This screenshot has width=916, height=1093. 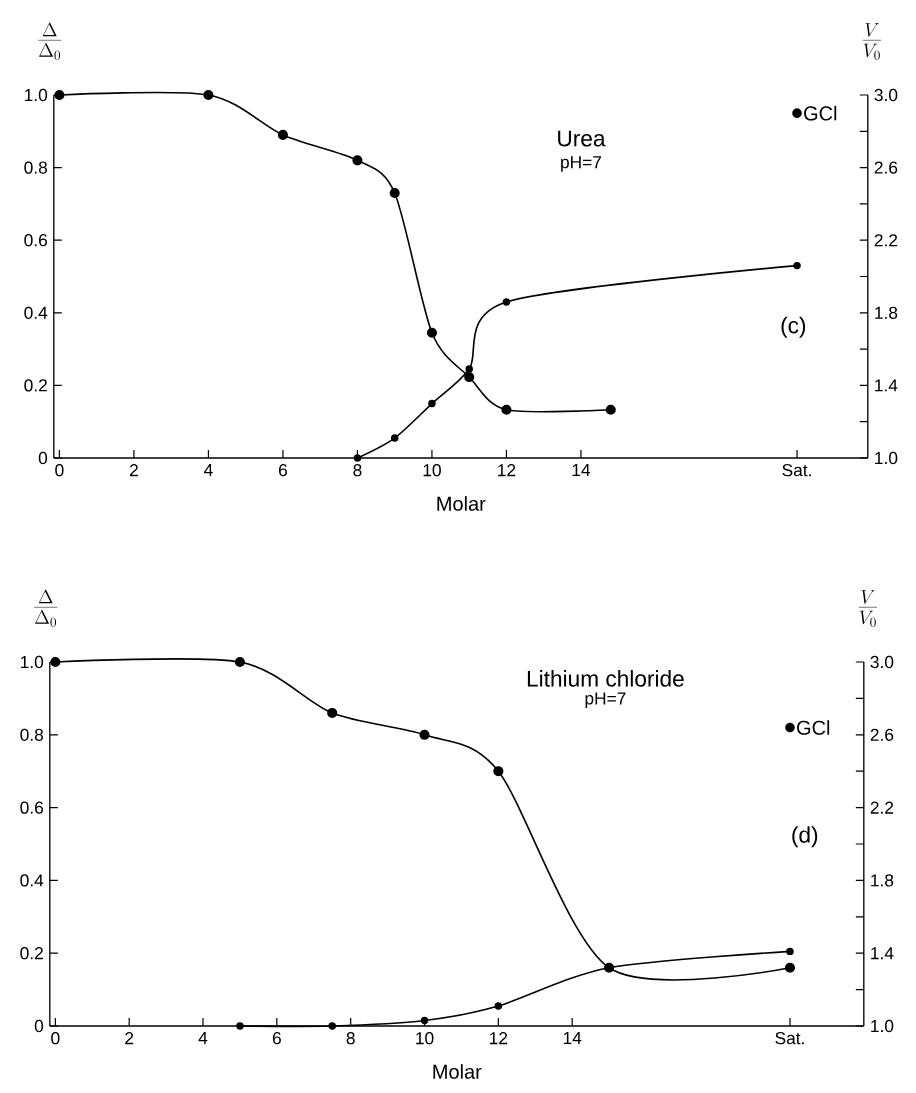 What do you see at coordinates (793, 327) in the screenshot?
I see `annotation: (c)` at bounding box center [793, 327].